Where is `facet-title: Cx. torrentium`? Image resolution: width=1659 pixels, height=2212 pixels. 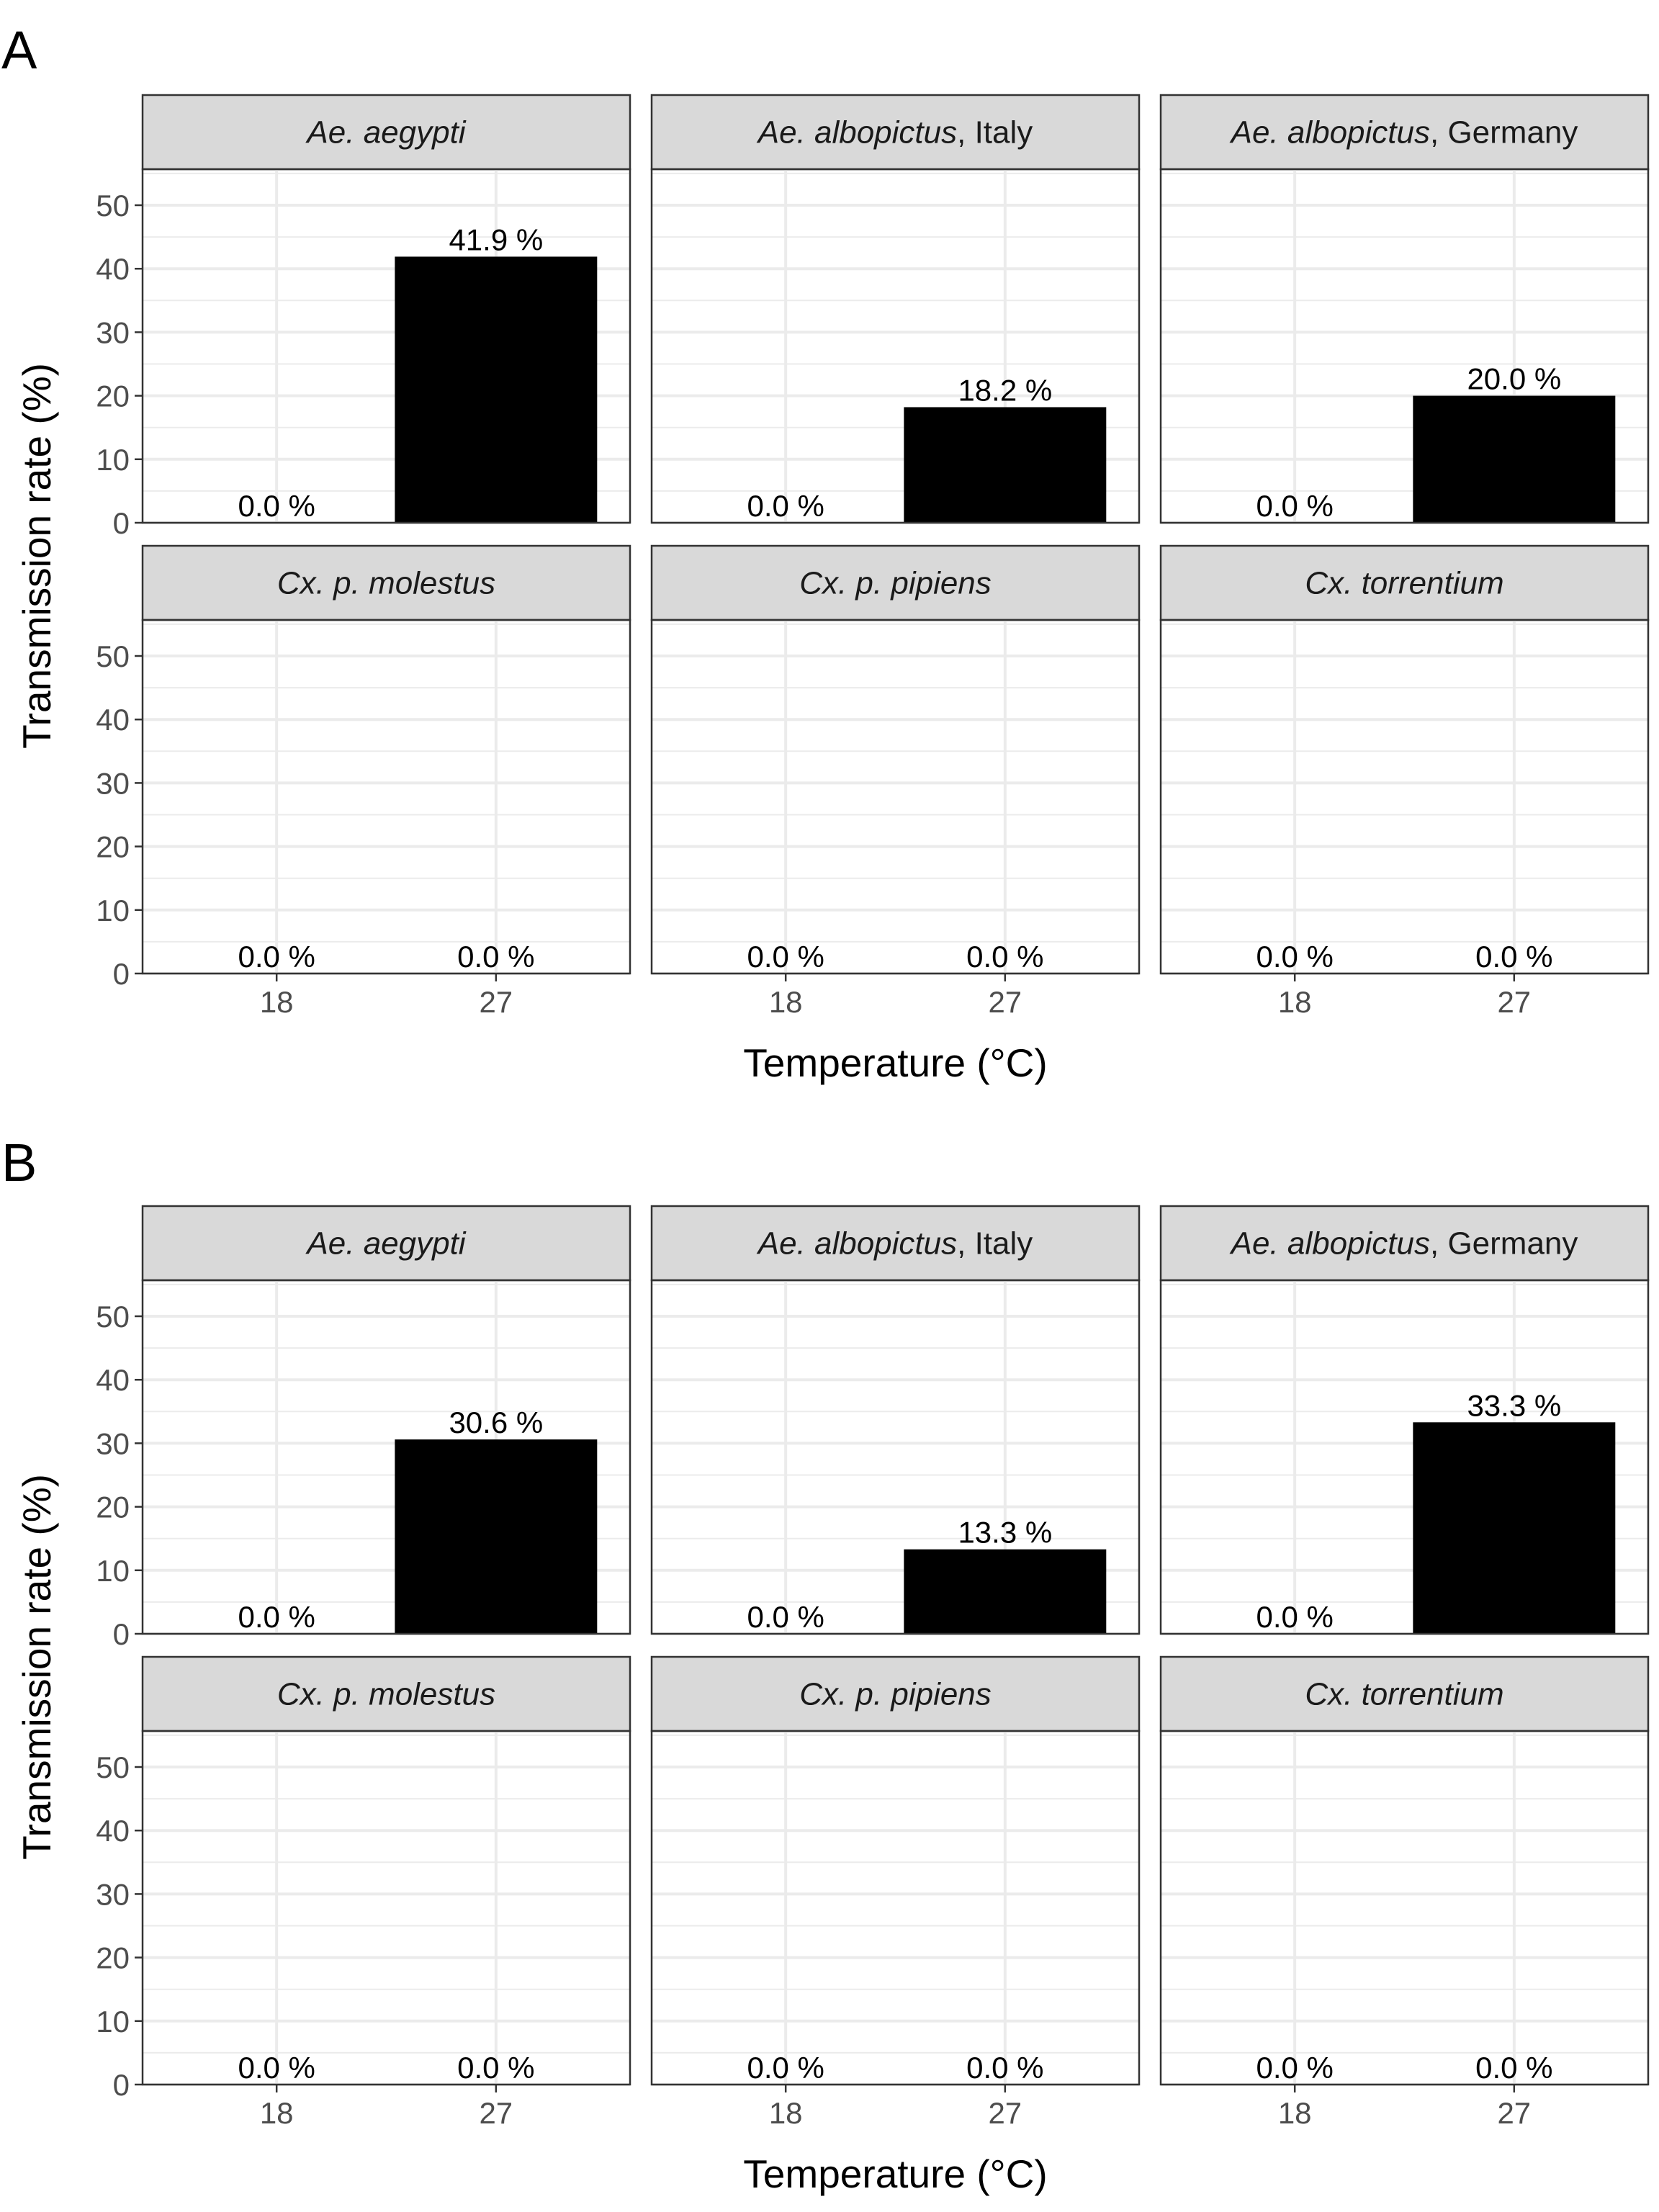
facet-title: Cx. torrentium is located at coordinates (1404, 1694).